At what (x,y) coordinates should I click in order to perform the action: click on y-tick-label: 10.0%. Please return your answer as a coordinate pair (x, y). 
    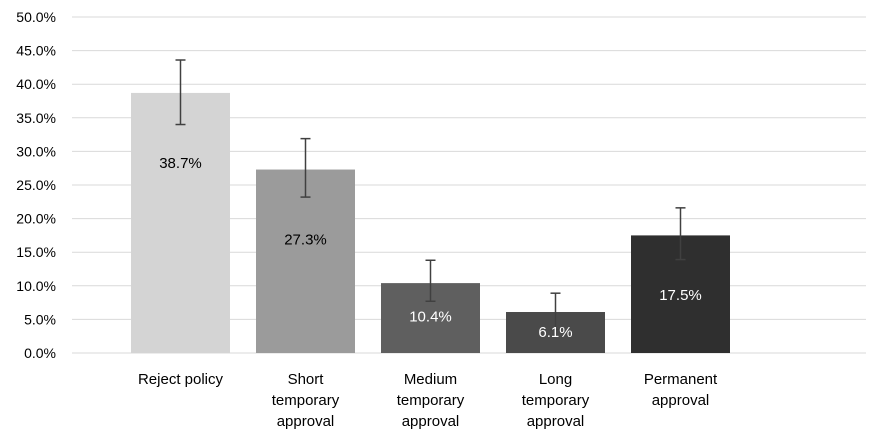
    Looking at the image, I should click on (36, 286).